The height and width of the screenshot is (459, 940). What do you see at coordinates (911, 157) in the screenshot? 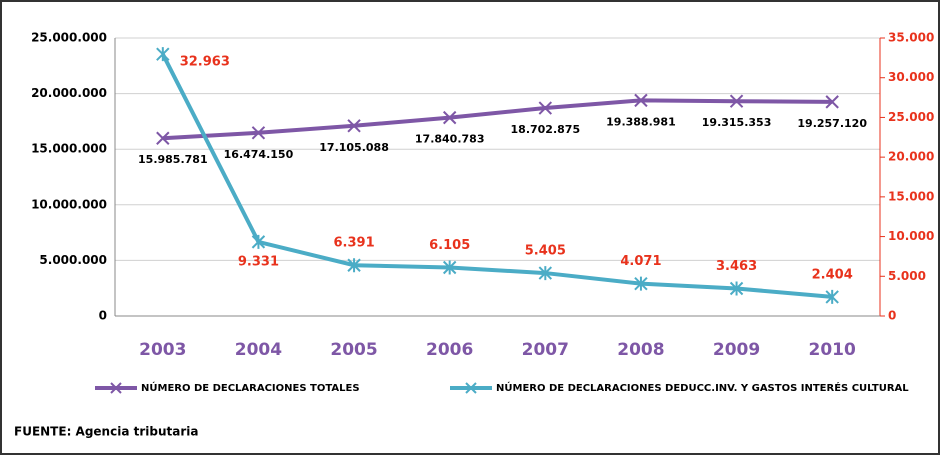
I see `y2-tick-label: 20.000` at bounding box center [911, 157].